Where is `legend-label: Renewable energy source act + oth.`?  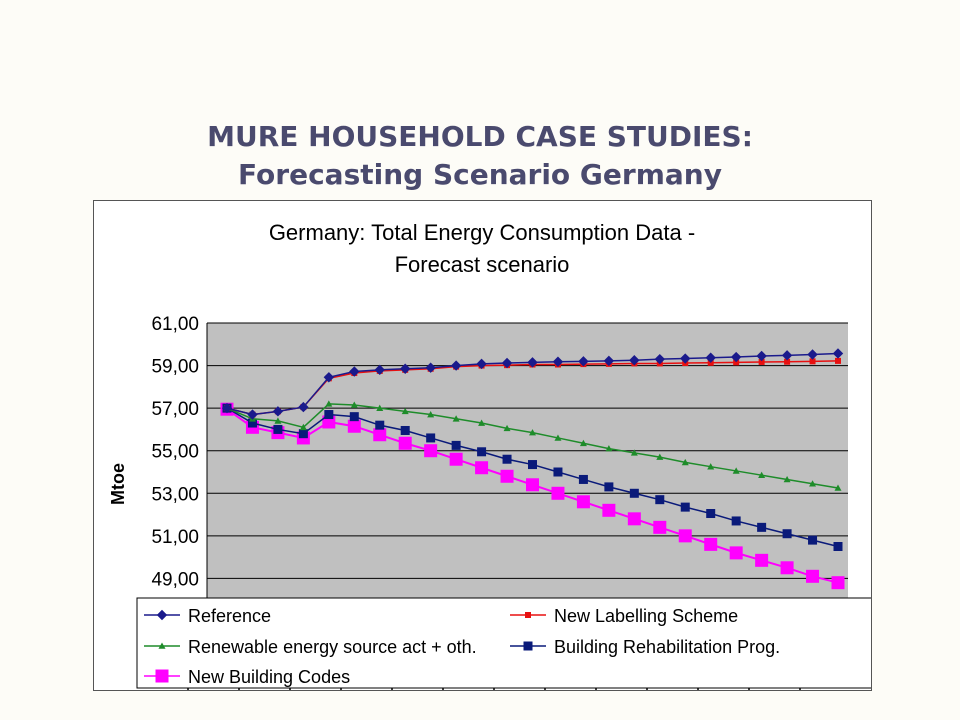 legend-label: Renewable energy source act + oth. is located at coordinates (332, 647).